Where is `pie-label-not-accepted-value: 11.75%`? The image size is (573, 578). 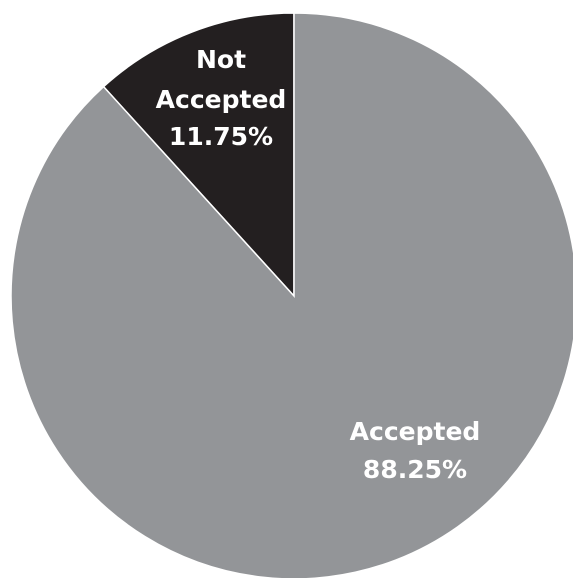 pie-label-not-accepted-value: 11.75% is located at coordinates (221, 136).